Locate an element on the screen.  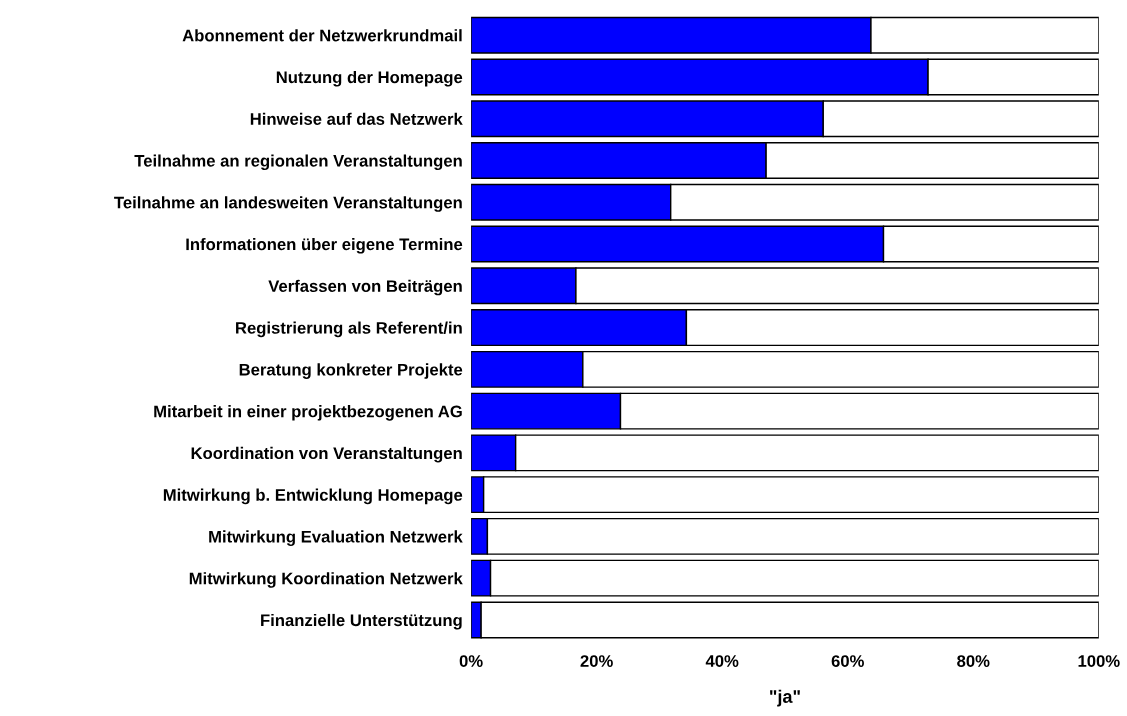
y-tick-label: Abonnement der Netzwerkrundmail is located at coordinates (322, 35).